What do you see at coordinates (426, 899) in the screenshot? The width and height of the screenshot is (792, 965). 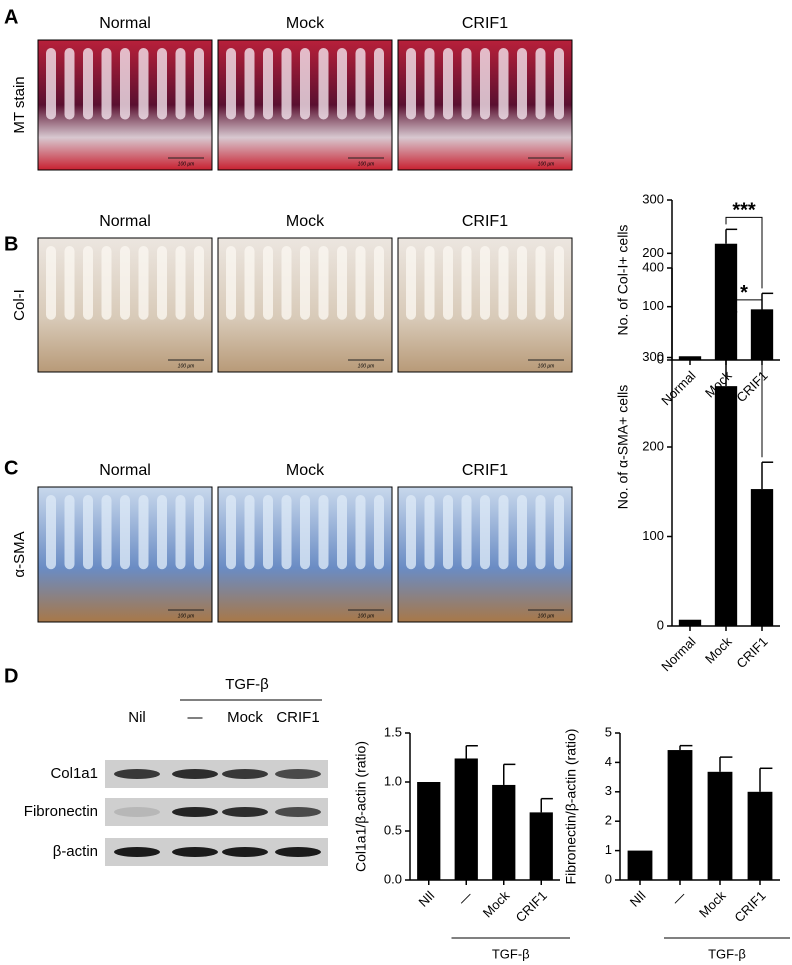 I see `x-tick-label: NIl` at bounding box center [426, 899].